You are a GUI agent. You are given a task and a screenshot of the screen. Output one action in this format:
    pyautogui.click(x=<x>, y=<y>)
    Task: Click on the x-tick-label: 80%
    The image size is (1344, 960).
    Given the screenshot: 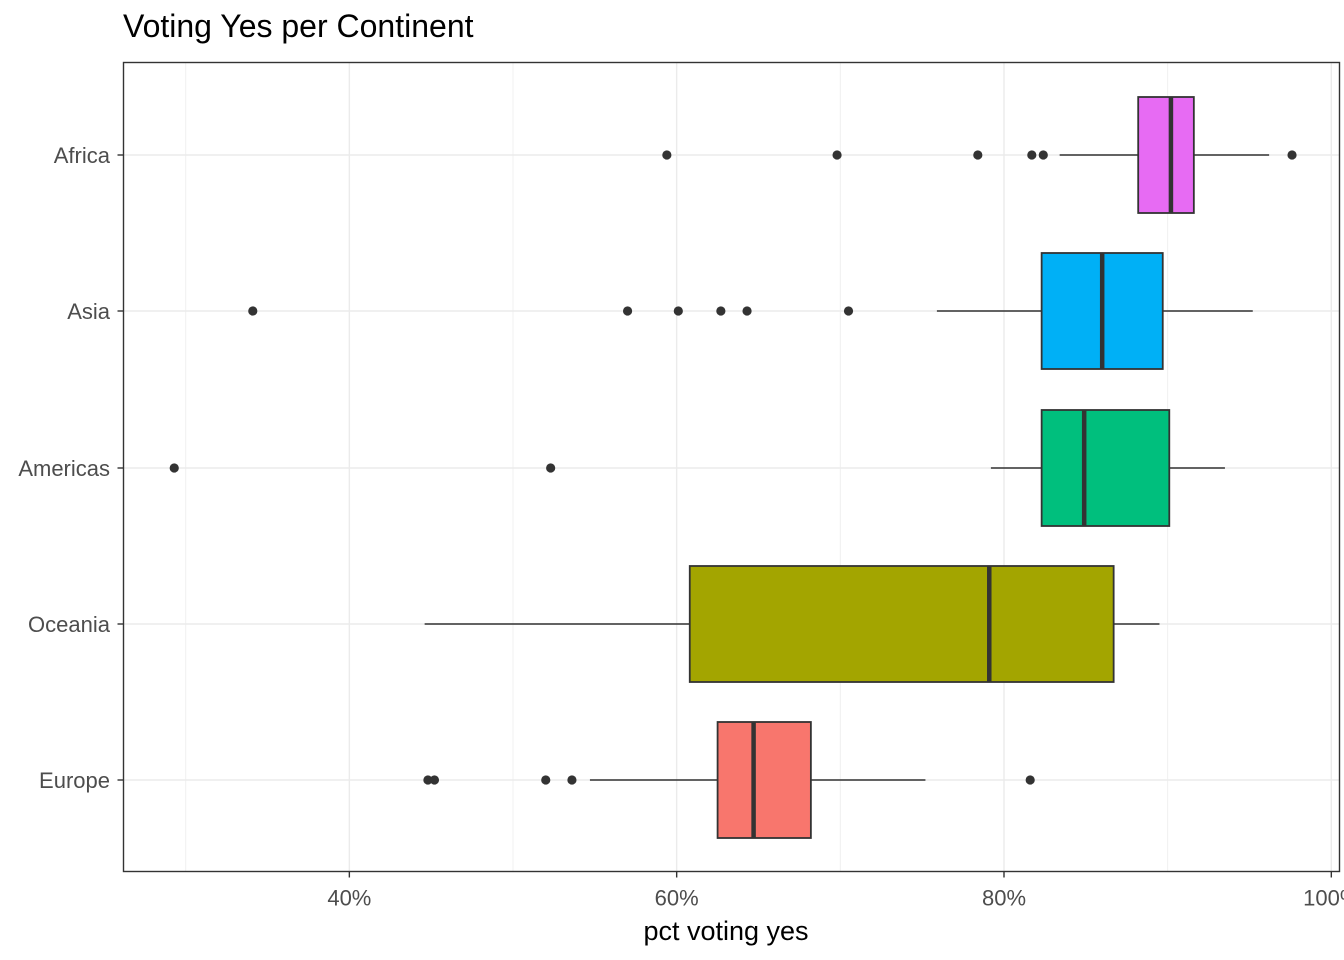 What is the action you would take?
    pyautogui.click(x=1004, y=898)
    